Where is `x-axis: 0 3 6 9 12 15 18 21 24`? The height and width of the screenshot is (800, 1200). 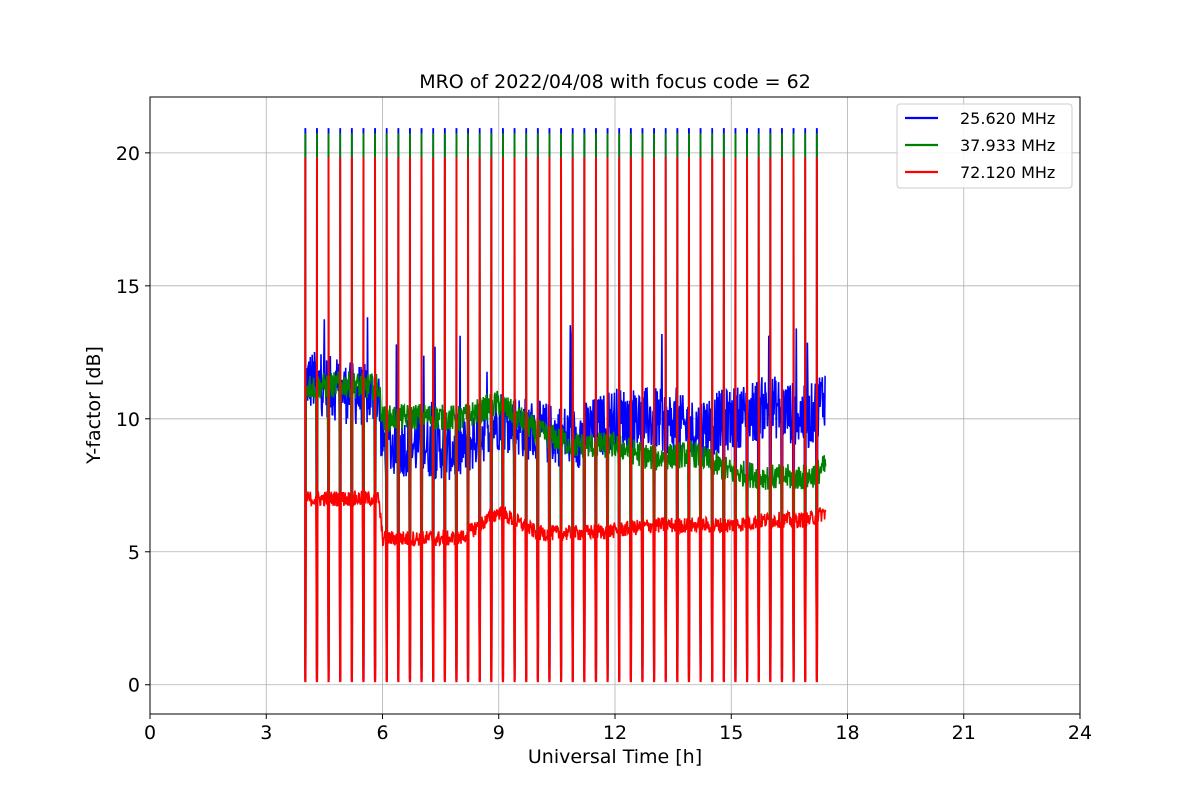 x-axis: 0 3 6 9 12 15 18 21 24 is located at coordinates (618, 729).